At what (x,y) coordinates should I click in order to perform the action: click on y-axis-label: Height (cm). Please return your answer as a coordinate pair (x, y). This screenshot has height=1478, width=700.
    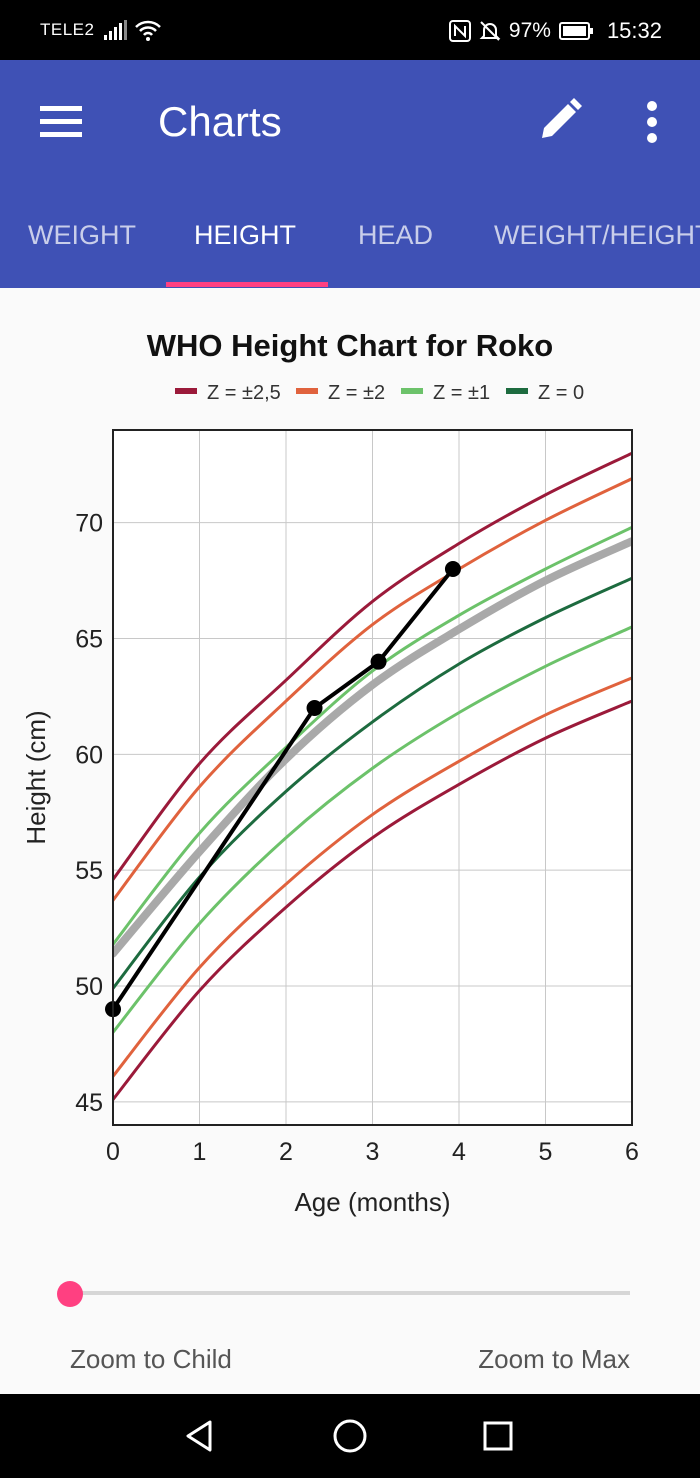
    Looking at the image, I should click on (36, 777).